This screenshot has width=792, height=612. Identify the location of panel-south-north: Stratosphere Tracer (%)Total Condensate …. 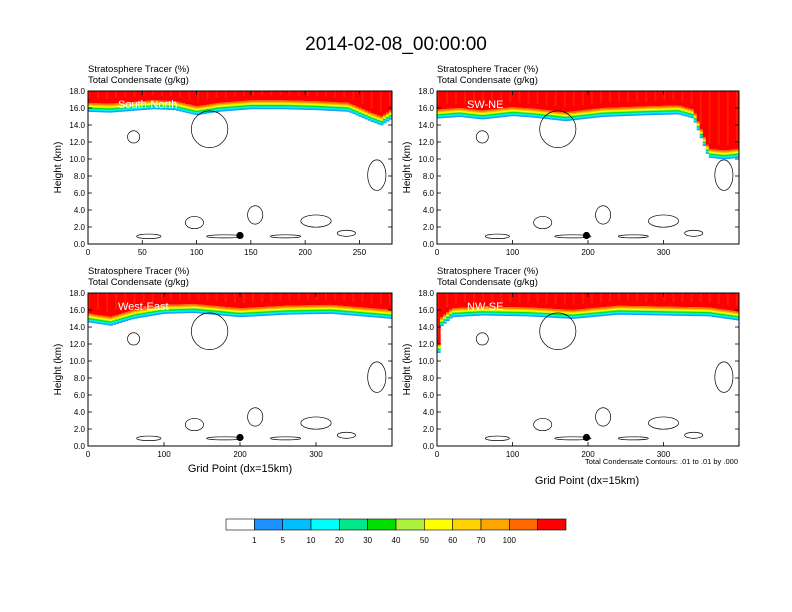
(223, 160).